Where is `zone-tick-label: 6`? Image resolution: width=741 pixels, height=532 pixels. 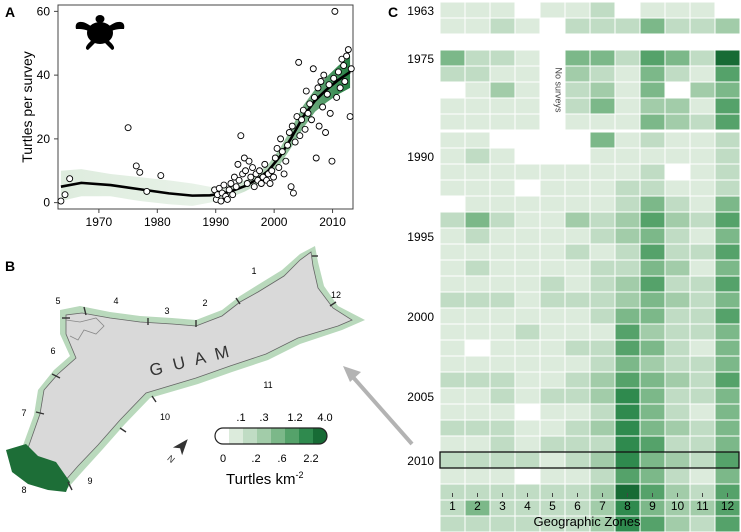 zone-tick-label: 6 is located at coordinates (577, 506).